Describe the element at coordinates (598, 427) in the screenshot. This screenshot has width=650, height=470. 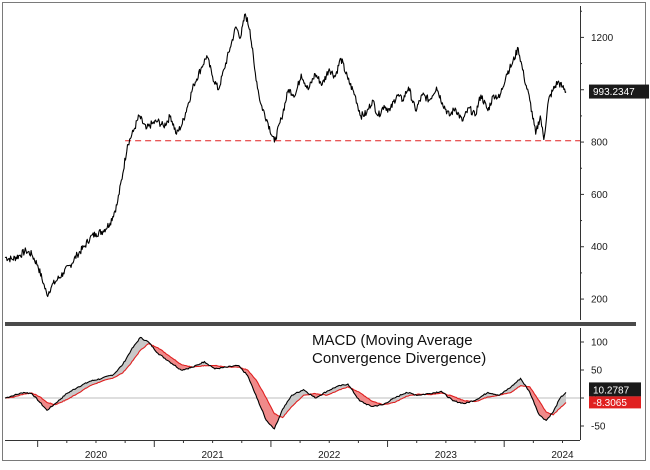
I see `macd-y-tick-label: -50` at that location.